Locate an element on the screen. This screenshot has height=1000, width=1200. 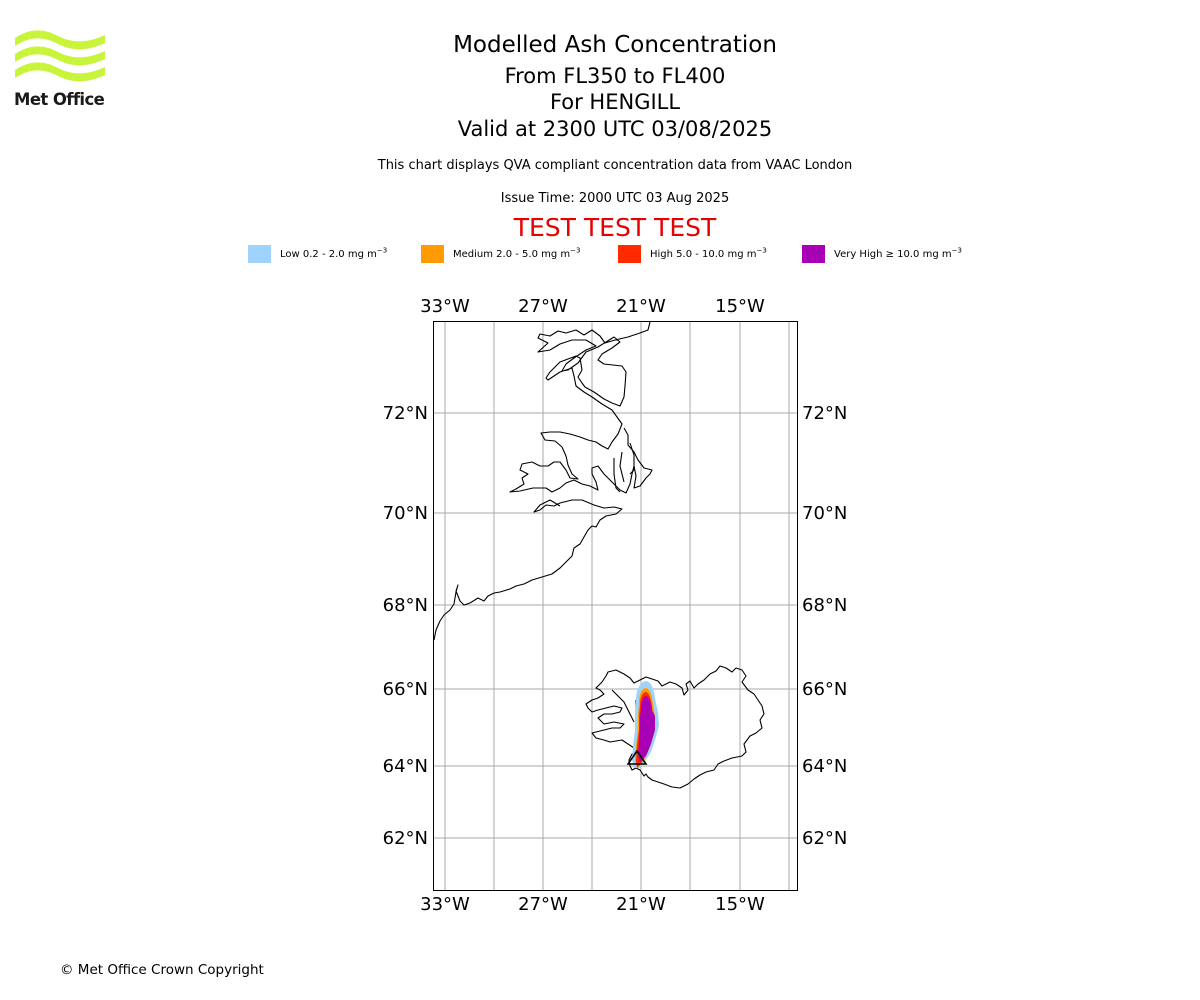
lat-label-left: 68°N is located at coordinates (405, 605).